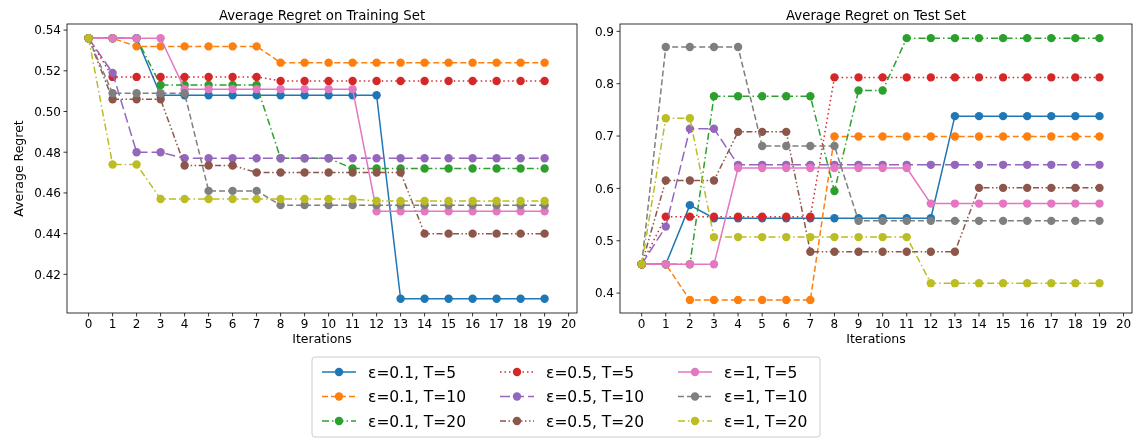 The width and height of the screenshot is (1142, 441). Describe the element at coordinates (604, 31) in the screenshot. I see `y-tick-label: 0.9` at that location.